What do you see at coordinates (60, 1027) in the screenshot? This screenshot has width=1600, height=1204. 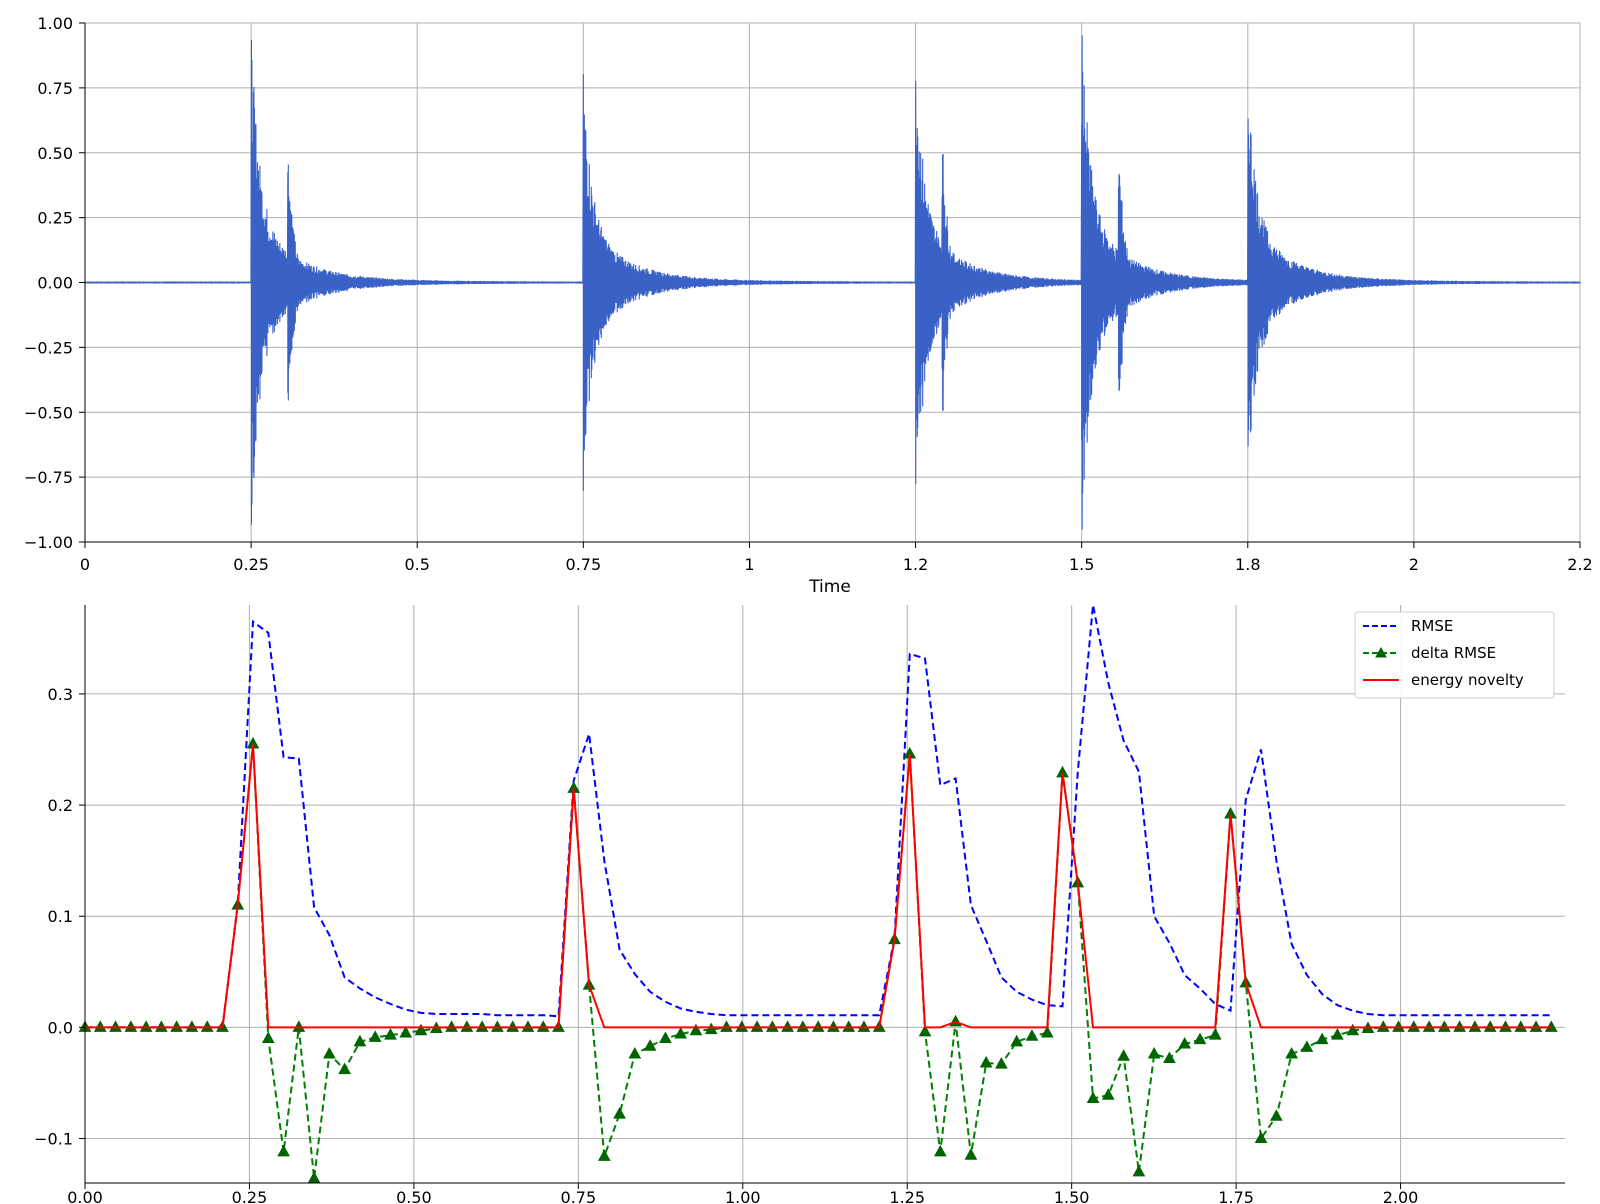 I see `novelty-y-tick-label: 0.0` at bounding box center [60, 1027].